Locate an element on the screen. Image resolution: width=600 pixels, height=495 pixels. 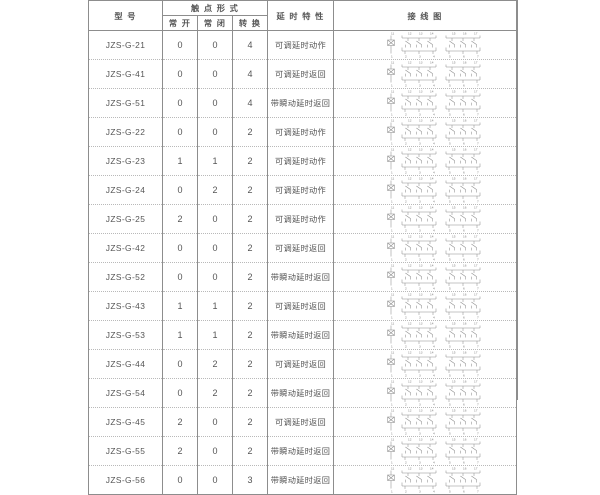
table-row: JZS-G-43 1 1 2 可调延时返回 11 1 12 13 14 15 16 17 2 3 4 5 6 7 is located at coordinates (302, 306).